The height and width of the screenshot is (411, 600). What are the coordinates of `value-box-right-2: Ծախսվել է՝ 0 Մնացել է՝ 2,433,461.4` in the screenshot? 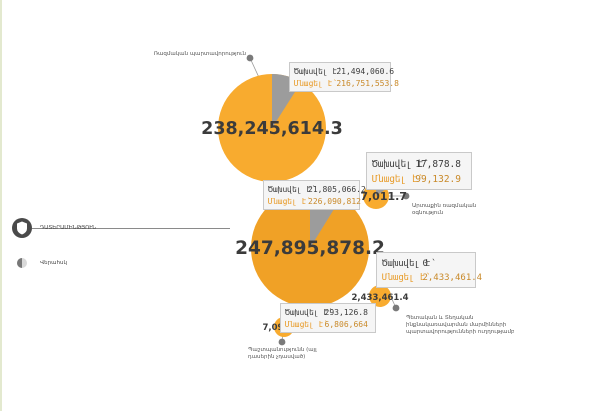 It's located at (429, 270).